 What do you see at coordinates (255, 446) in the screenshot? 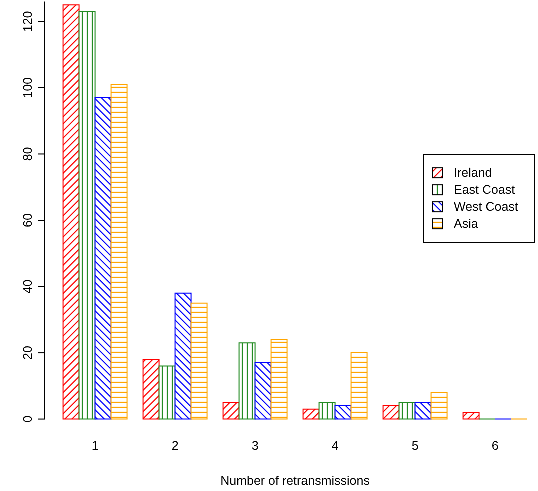
I see `x-tick-label: 3` at bounding box center [255, 446].